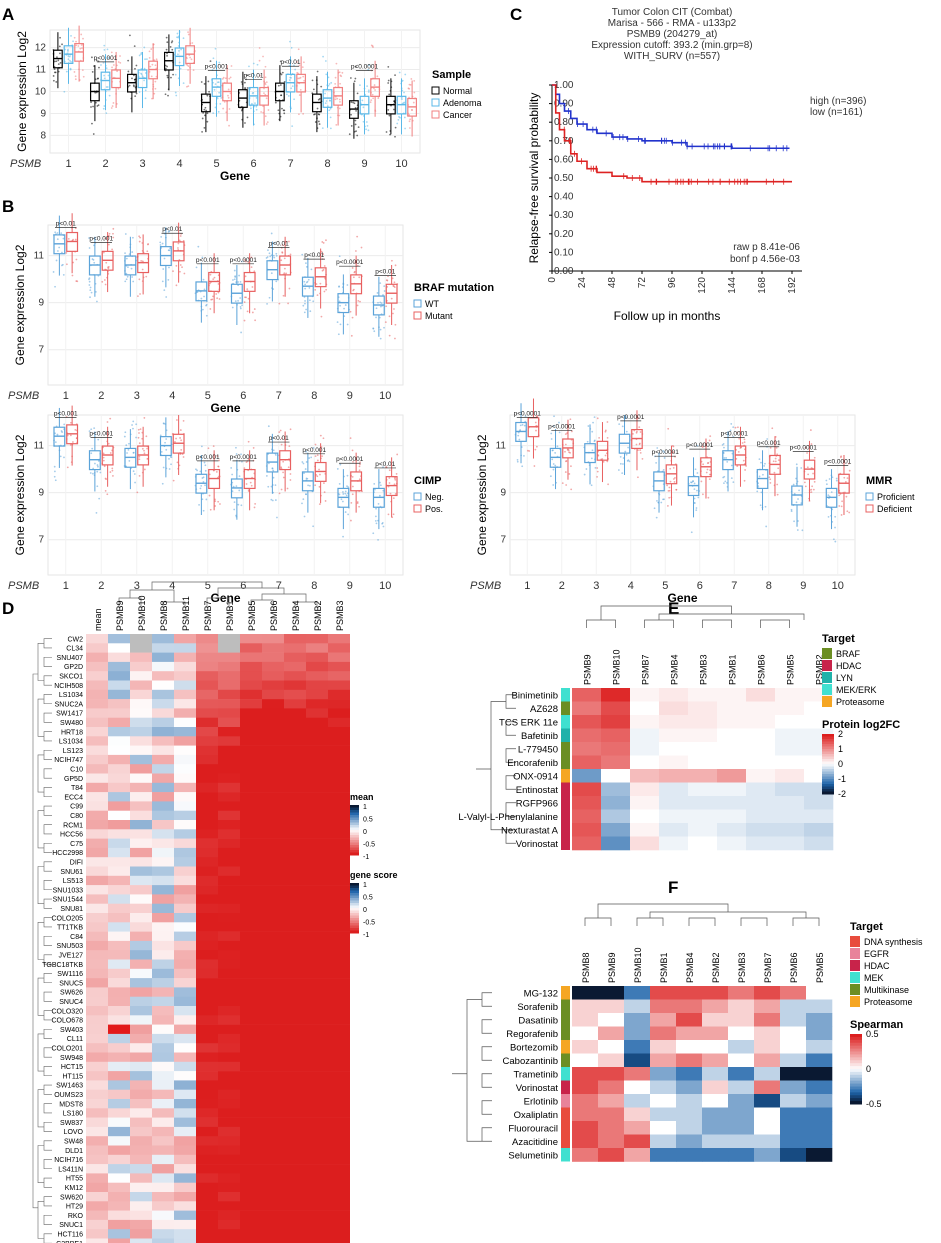  Describe the element at coordinates (73, 667) in the screenshot. I see `row-label: GP2D` at that location.